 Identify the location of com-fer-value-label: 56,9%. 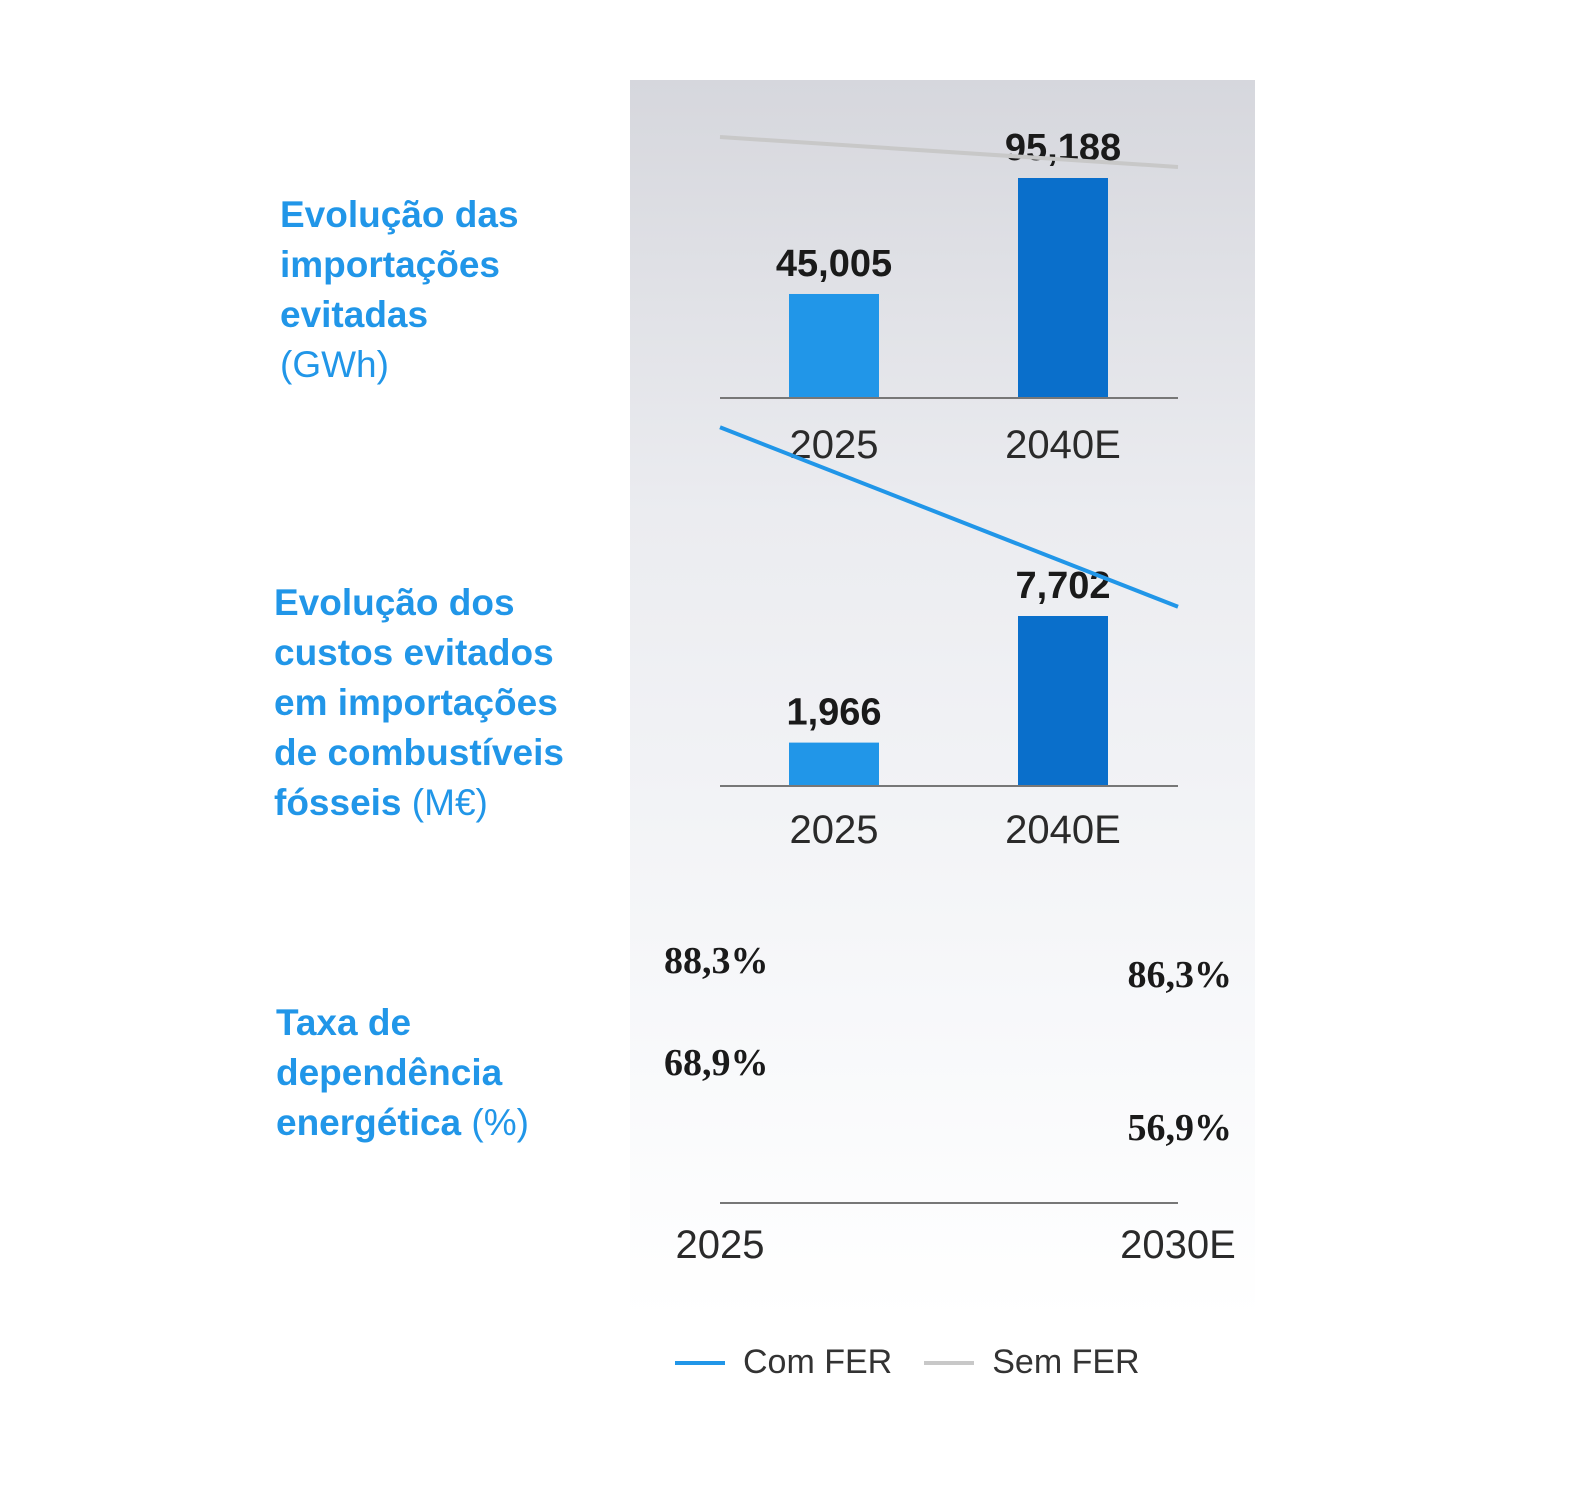
(1180, 1128).